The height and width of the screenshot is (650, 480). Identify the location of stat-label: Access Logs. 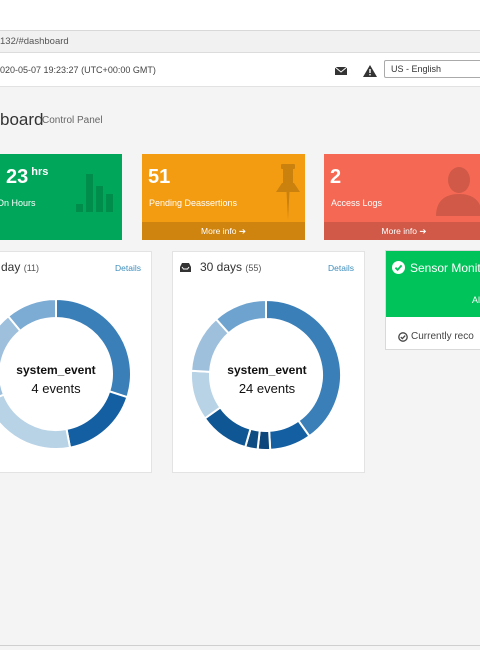
(357, 203).